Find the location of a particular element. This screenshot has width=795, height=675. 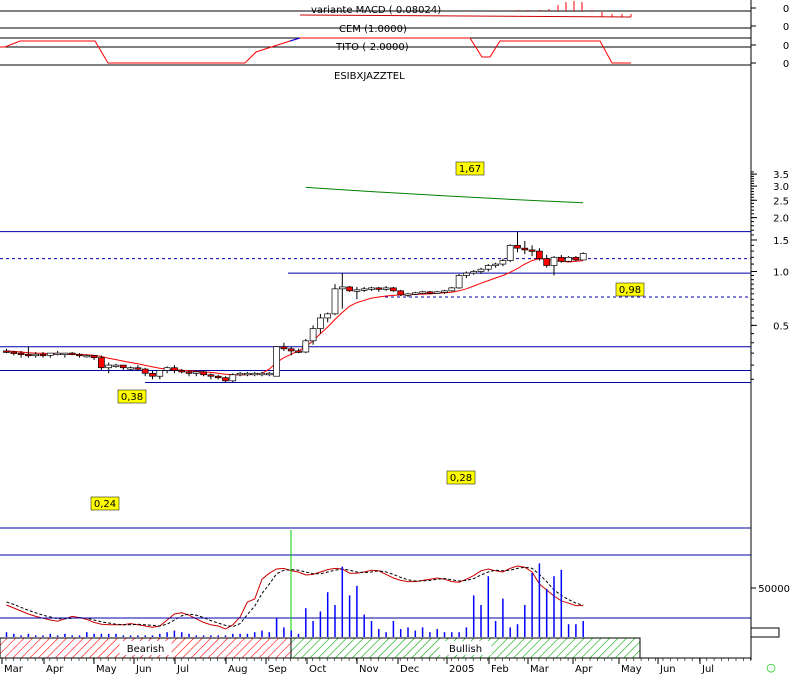

level-tag-label: 0,28 is located at coordinates (461, 478).